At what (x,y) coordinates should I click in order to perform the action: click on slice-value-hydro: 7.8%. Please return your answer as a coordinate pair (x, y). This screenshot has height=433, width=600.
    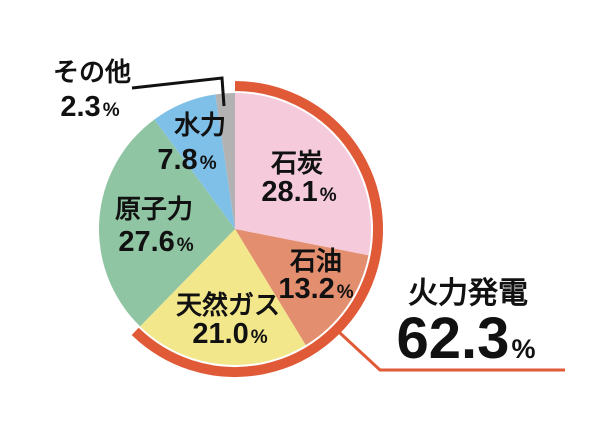
    Looking at the image, I should click on (186, 160).